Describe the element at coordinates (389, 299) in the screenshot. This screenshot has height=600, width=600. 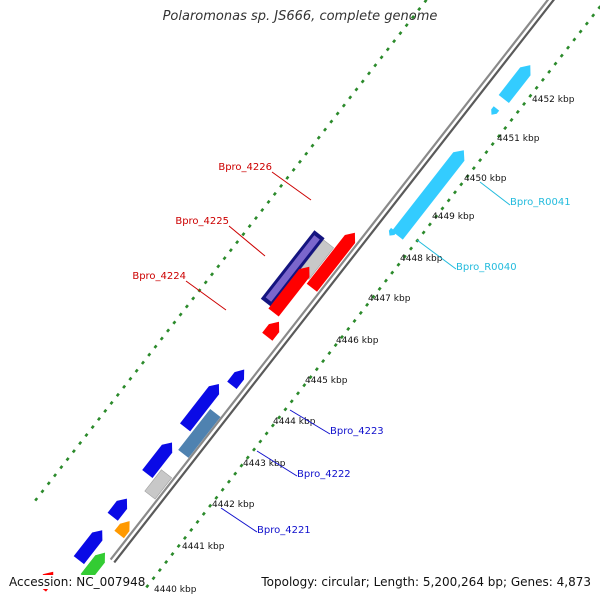
I see `kbp-label: 4447 kbp` at that location.